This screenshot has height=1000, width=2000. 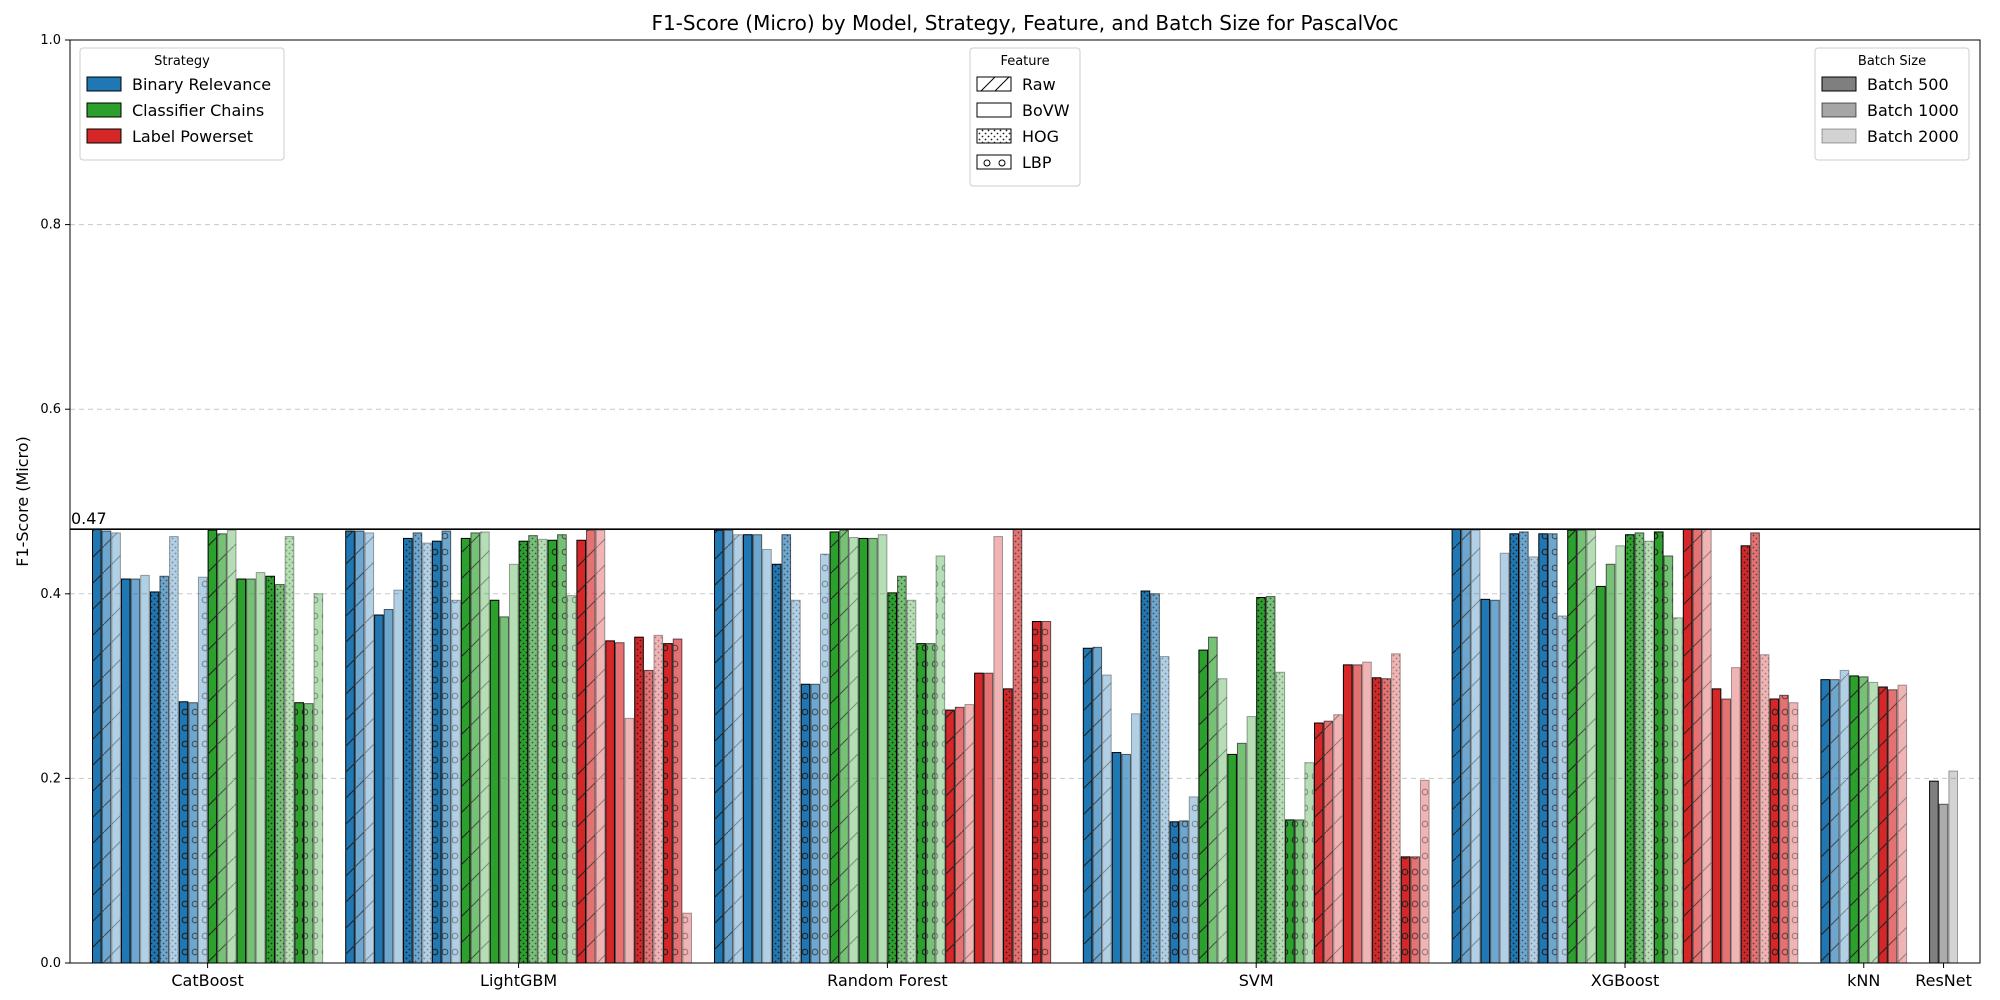 I want to click on legend-label: HOG, so click(x=1040, y=136).